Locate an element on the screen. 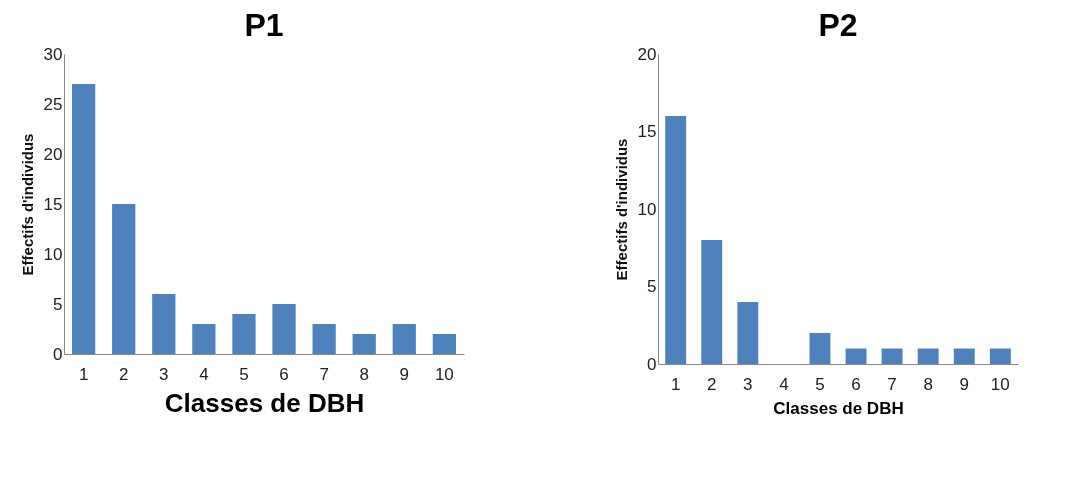 Image resolution: width=1065 pixels, height=498 pixels. y-tick-label: 25 is located at coordinates (53, 104).